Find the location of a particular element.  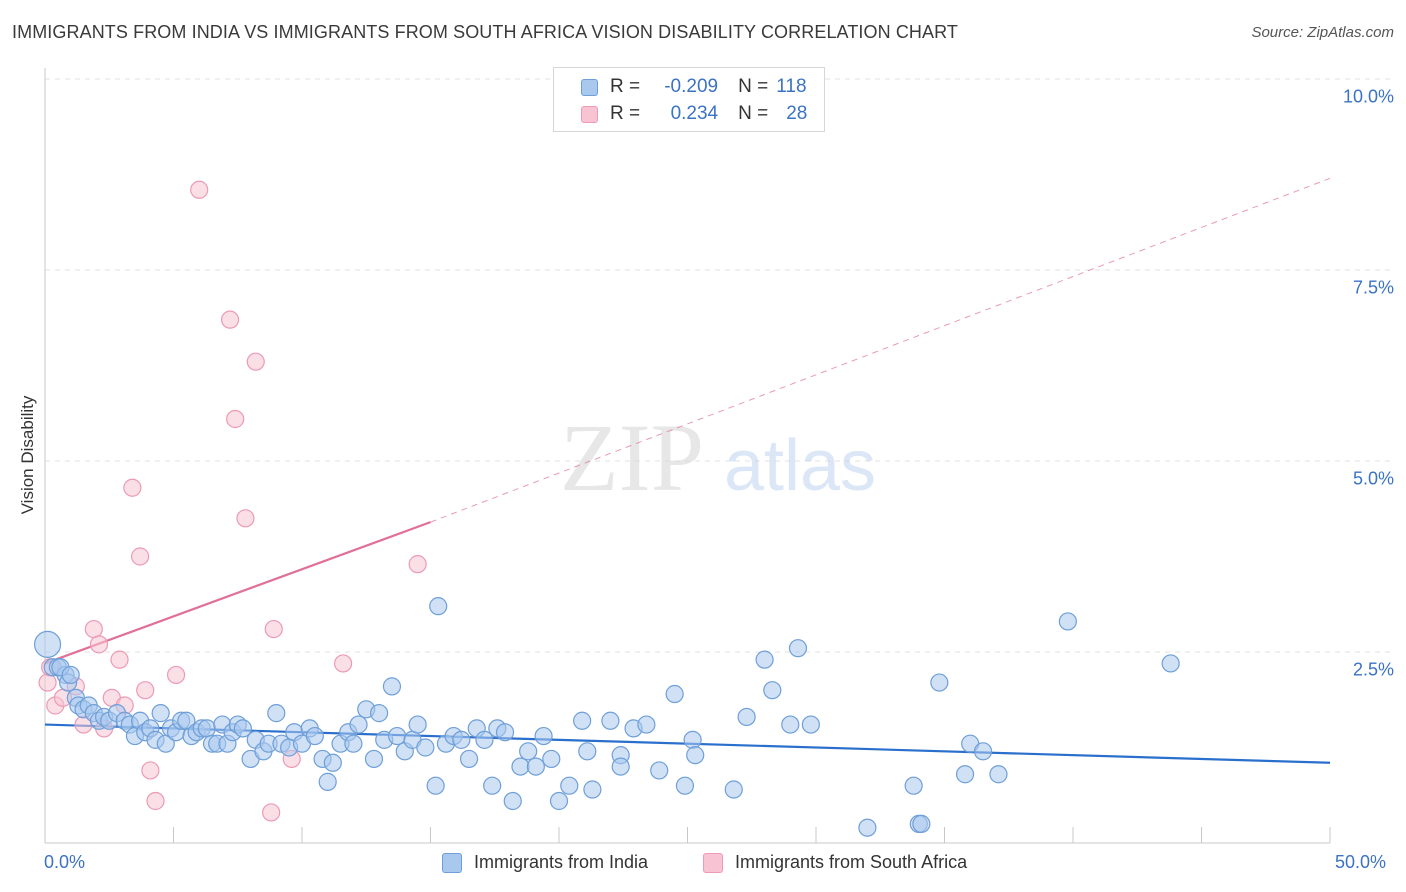

legend-swatch-south-africa is located at coordinates (589, 114).